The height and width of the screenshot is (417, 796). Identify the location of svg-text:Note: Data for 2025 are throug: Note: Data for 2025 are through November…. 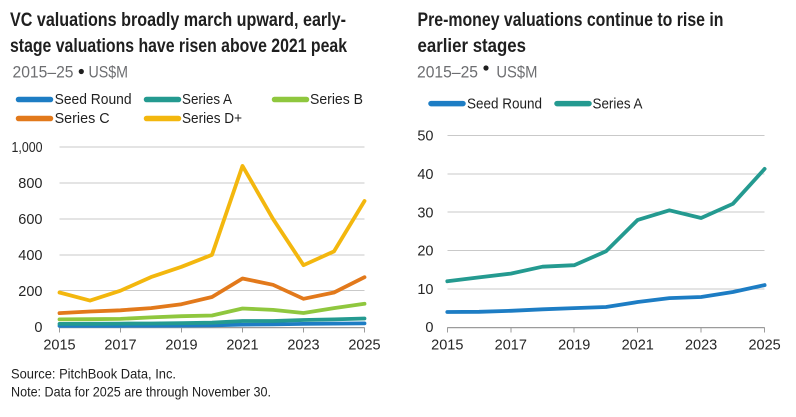
(141, 392).